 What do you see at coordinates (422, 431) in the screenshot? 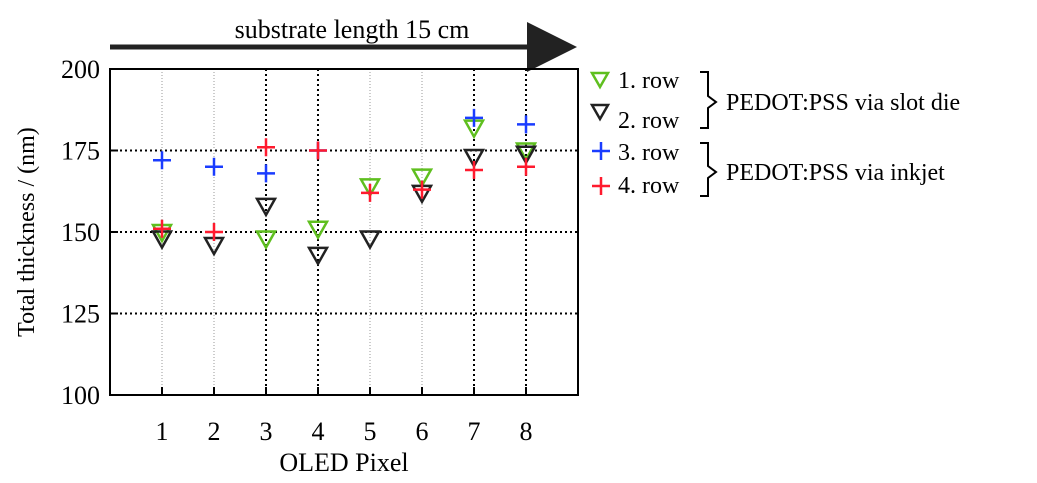
I see `x-tick-label: 6` at bounding box center [422, 431].